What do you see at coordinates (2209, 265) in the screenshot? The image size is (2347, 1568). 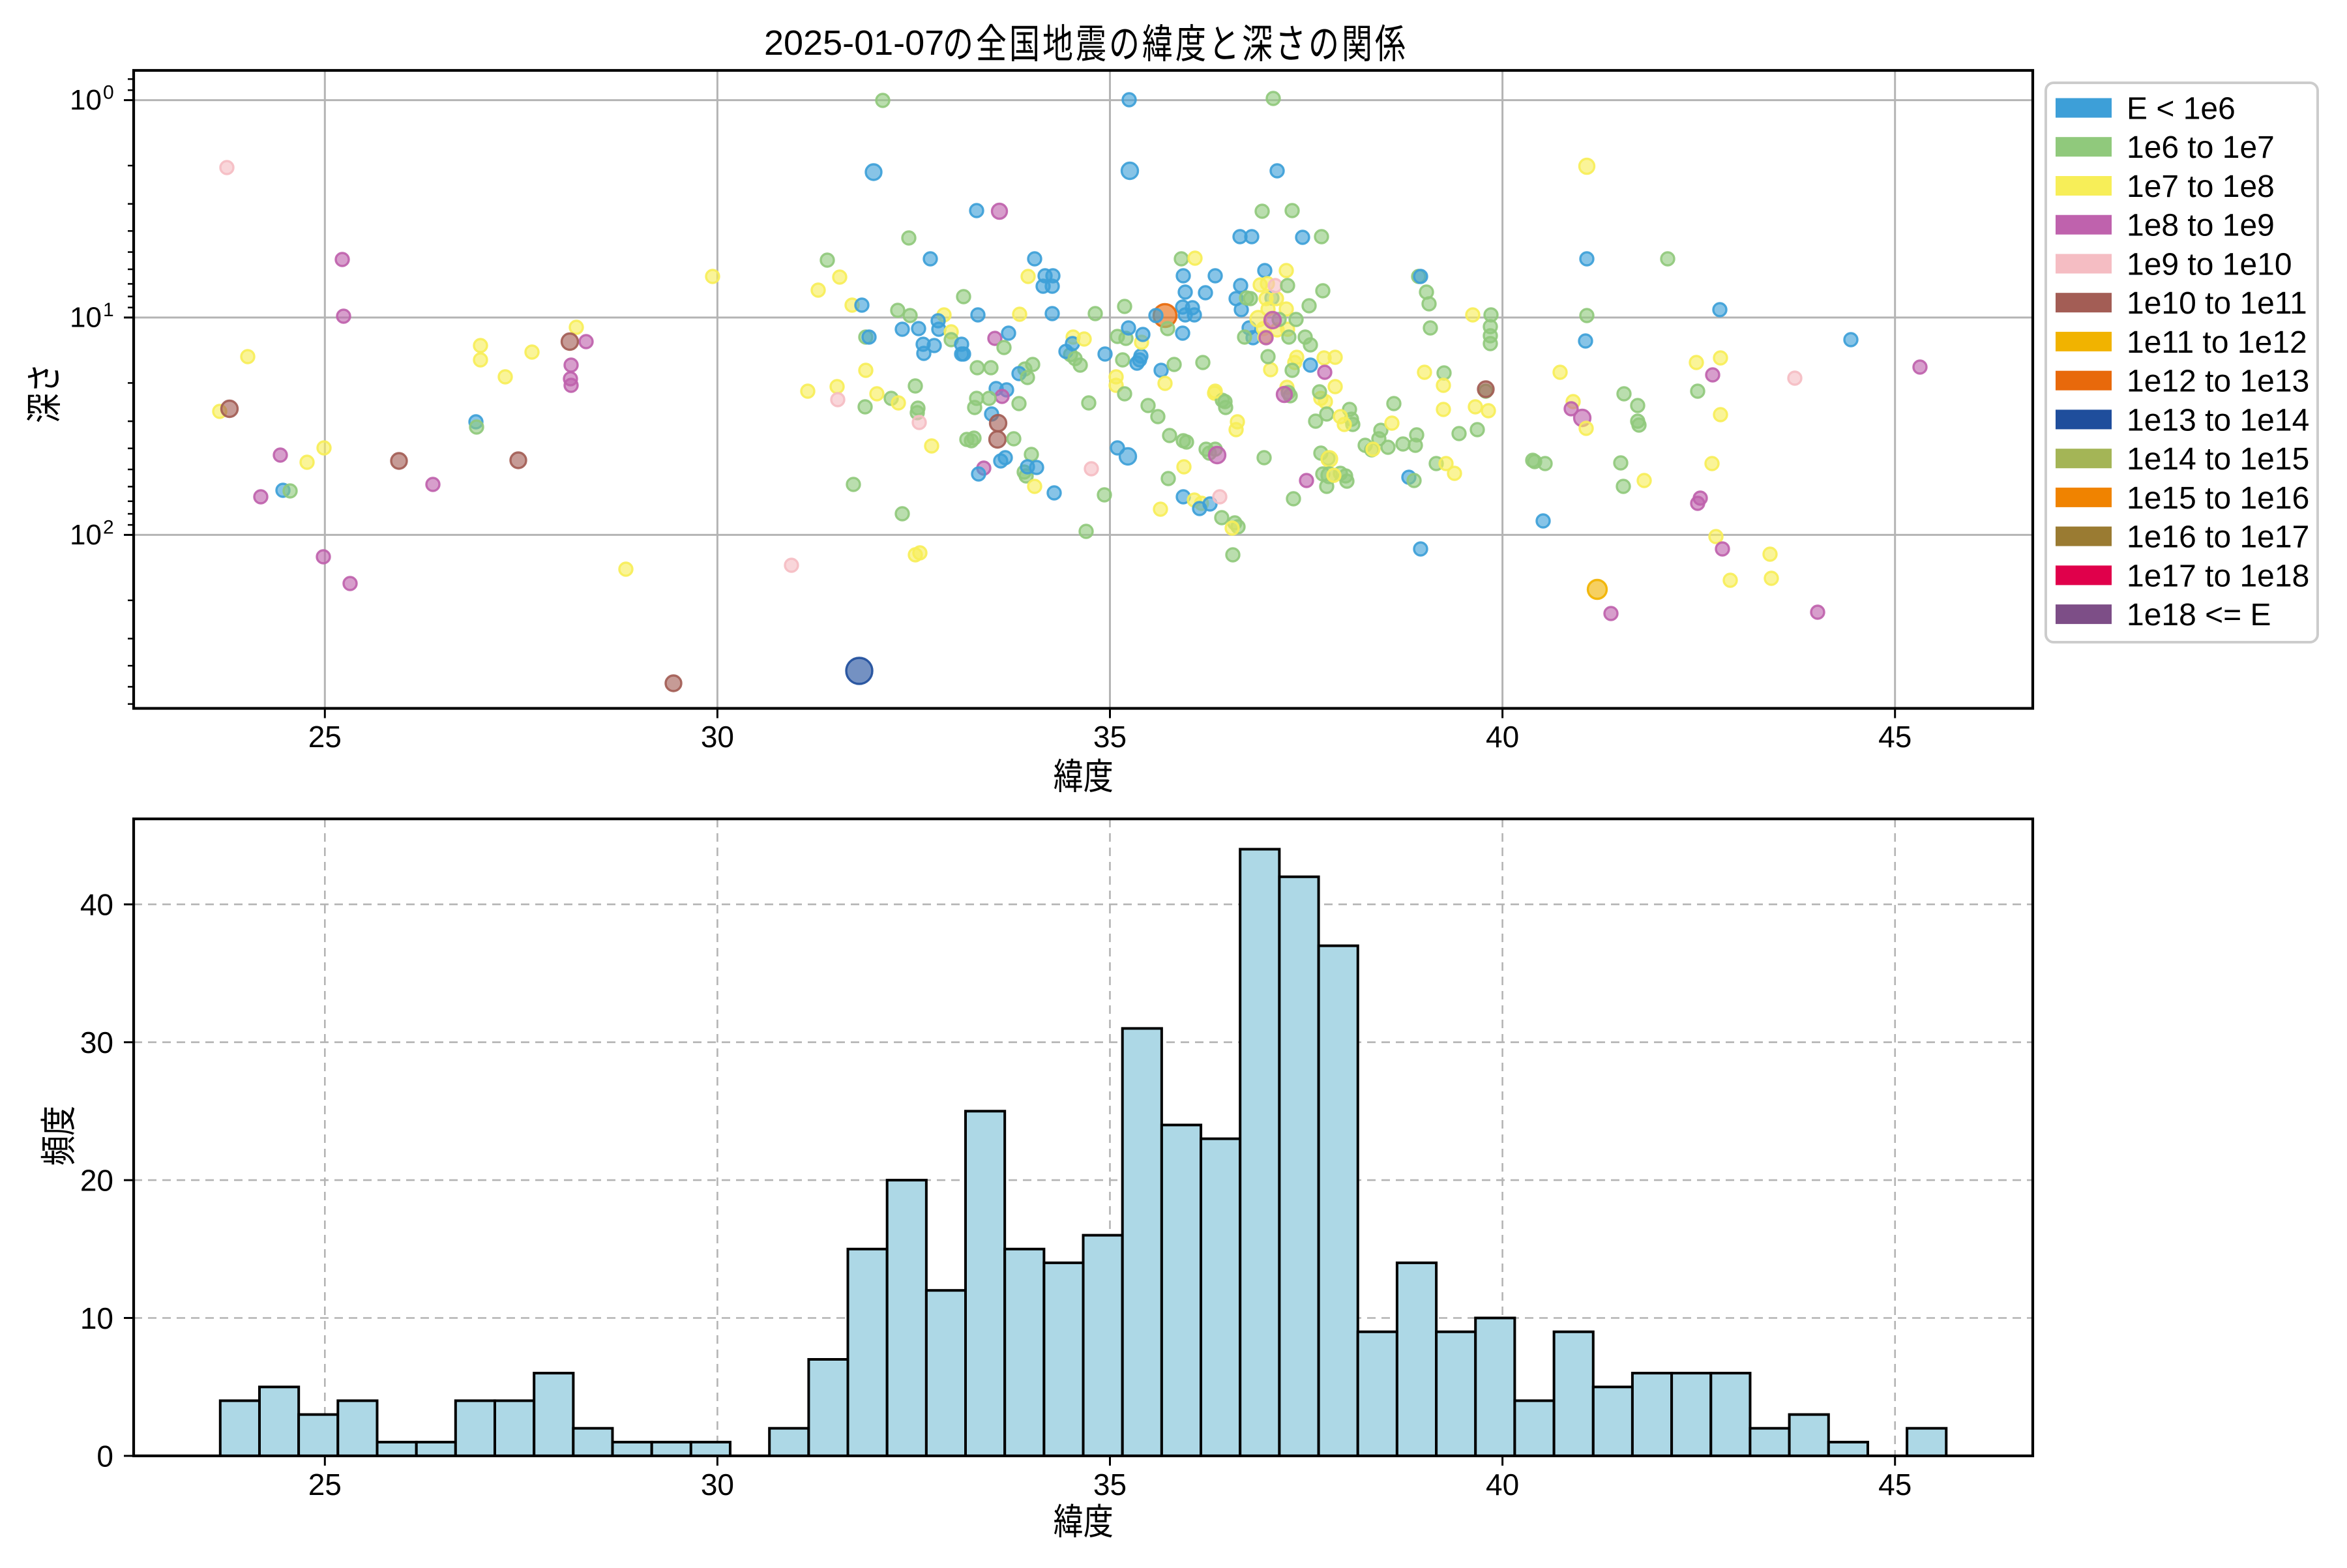 I see `svg-text: 1e9 to 1e10` at bounding box center [2209, 265].